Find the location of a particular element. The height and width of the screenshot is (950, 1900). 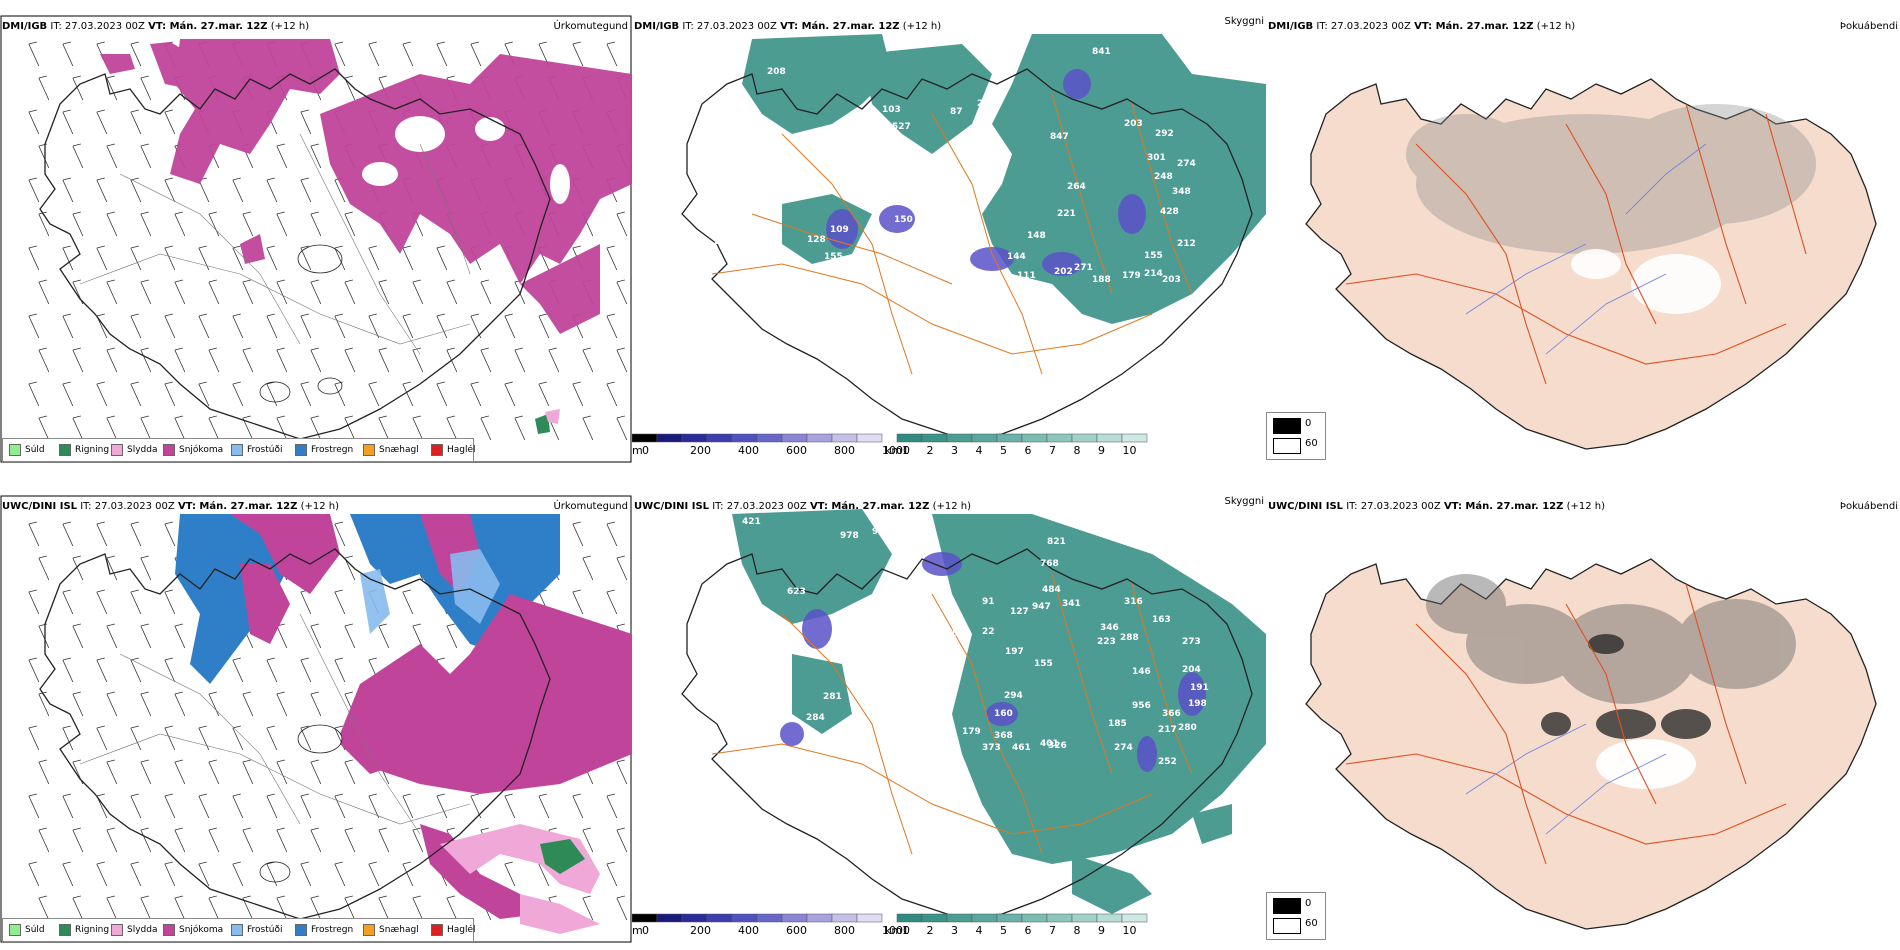

cbar-m-tick: 600 is located at coordinates (796, 930).